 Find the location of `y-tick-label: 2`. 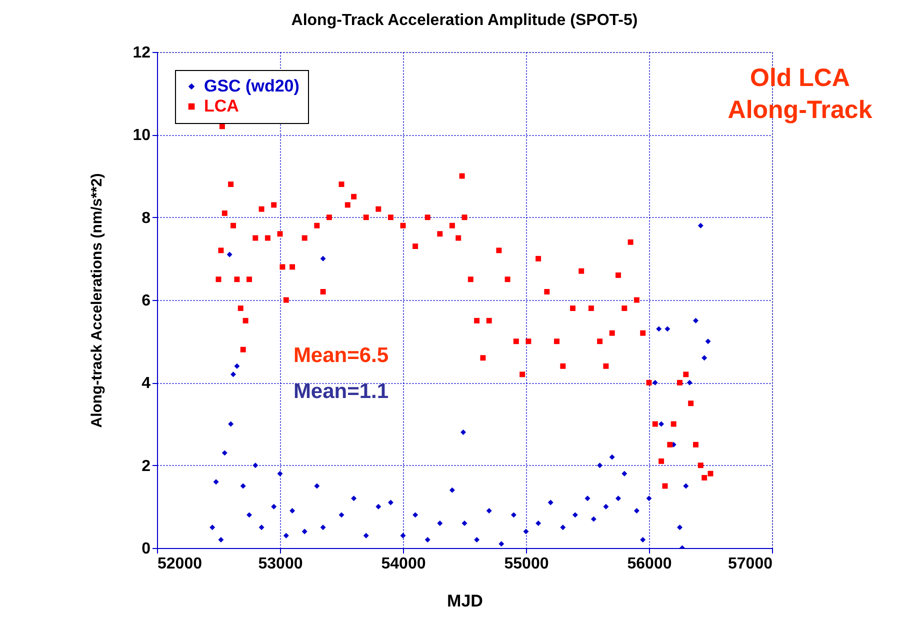

y-tick-label: 2 is located at coordinates (146, 466).